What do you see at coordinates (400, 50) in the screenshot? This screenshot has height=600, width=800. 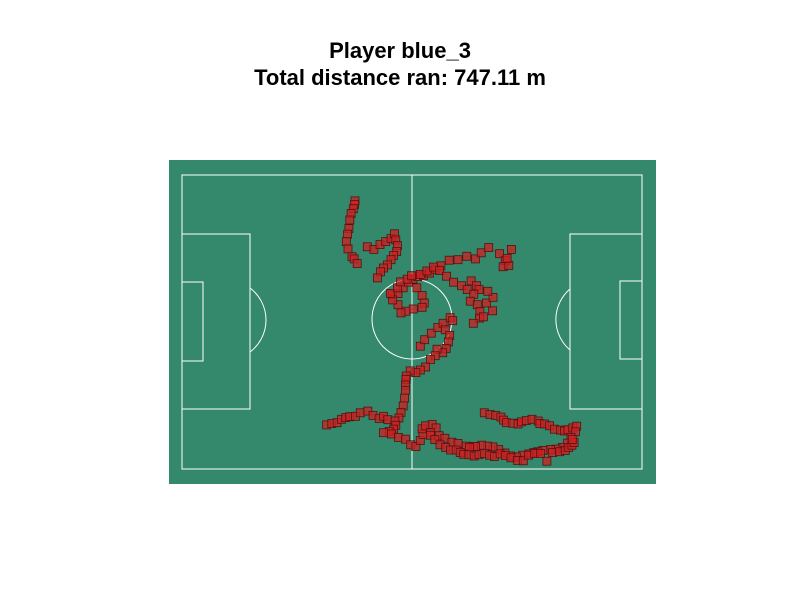 I see `chart-title-line1: Player blue_3` at bounding box center [400, 50].